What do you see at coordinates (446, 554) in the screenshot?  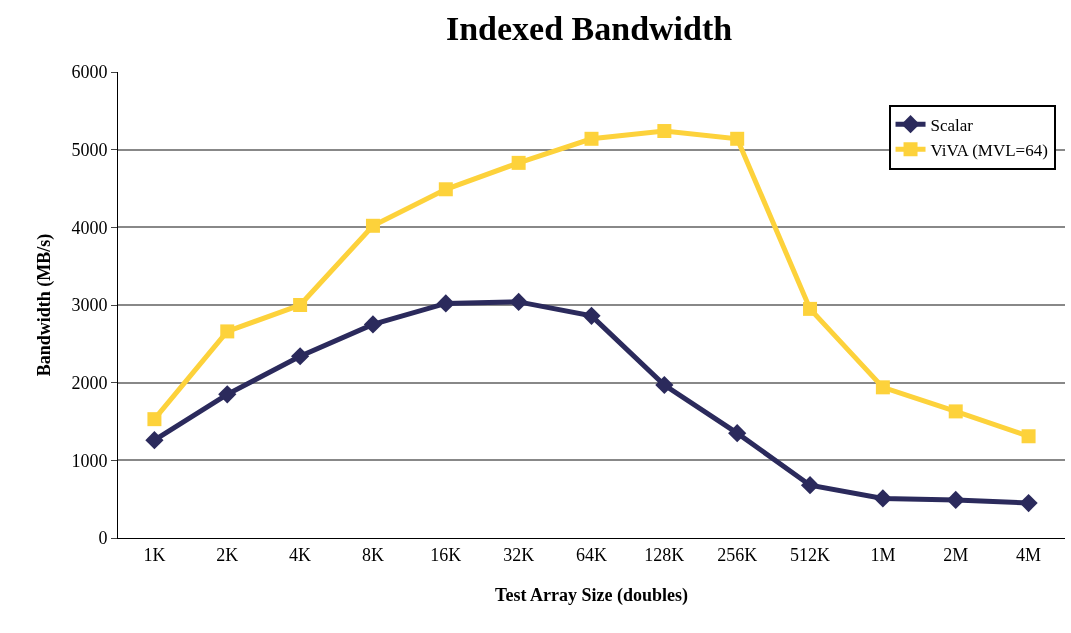 I see `x-tick-label: 16K` at bounding box center [446, 554].